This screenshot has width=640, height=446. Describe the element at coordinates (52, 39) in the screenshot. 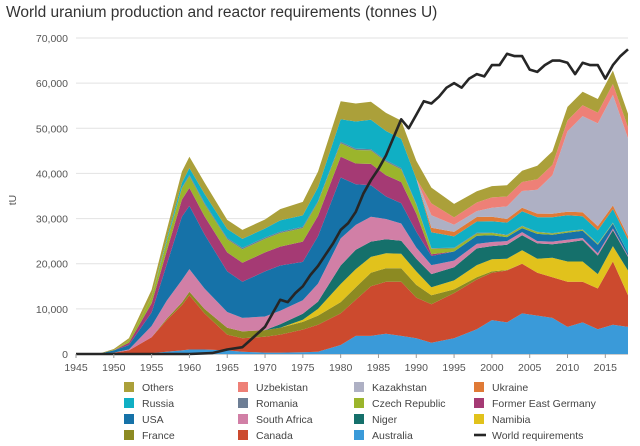

I see `y-tick-label: 70,000` at that location.